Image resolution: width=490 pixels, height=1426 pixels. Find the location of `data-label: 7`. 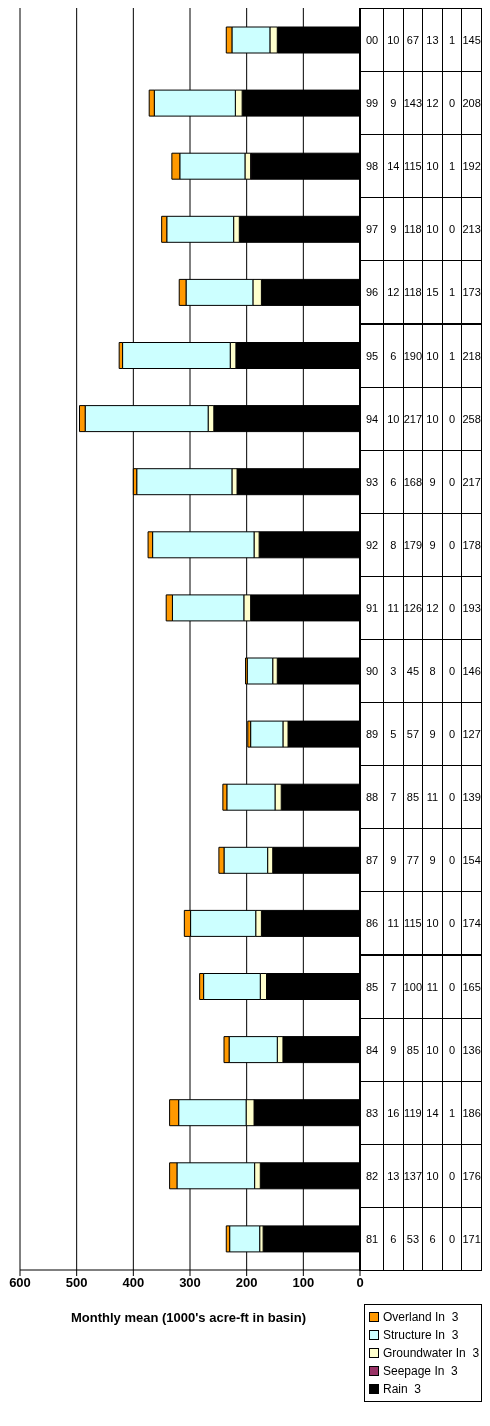

data-label: 7 is located at coordinates (393, 986).